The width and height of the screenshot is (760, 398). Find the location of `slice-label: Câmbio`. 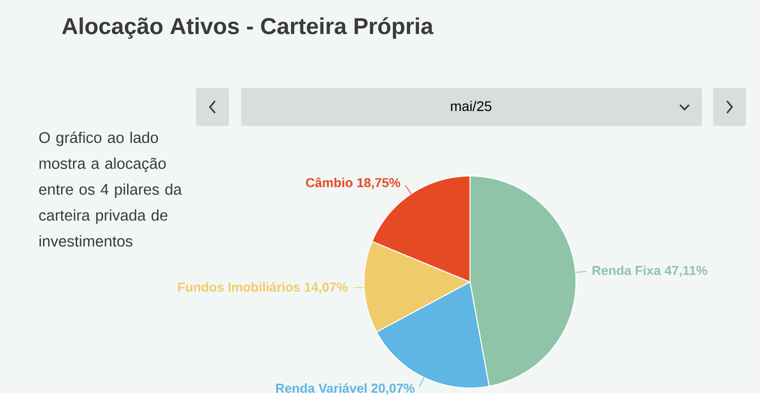

slice-label: Câmbio is located at coordinates (329, 182).